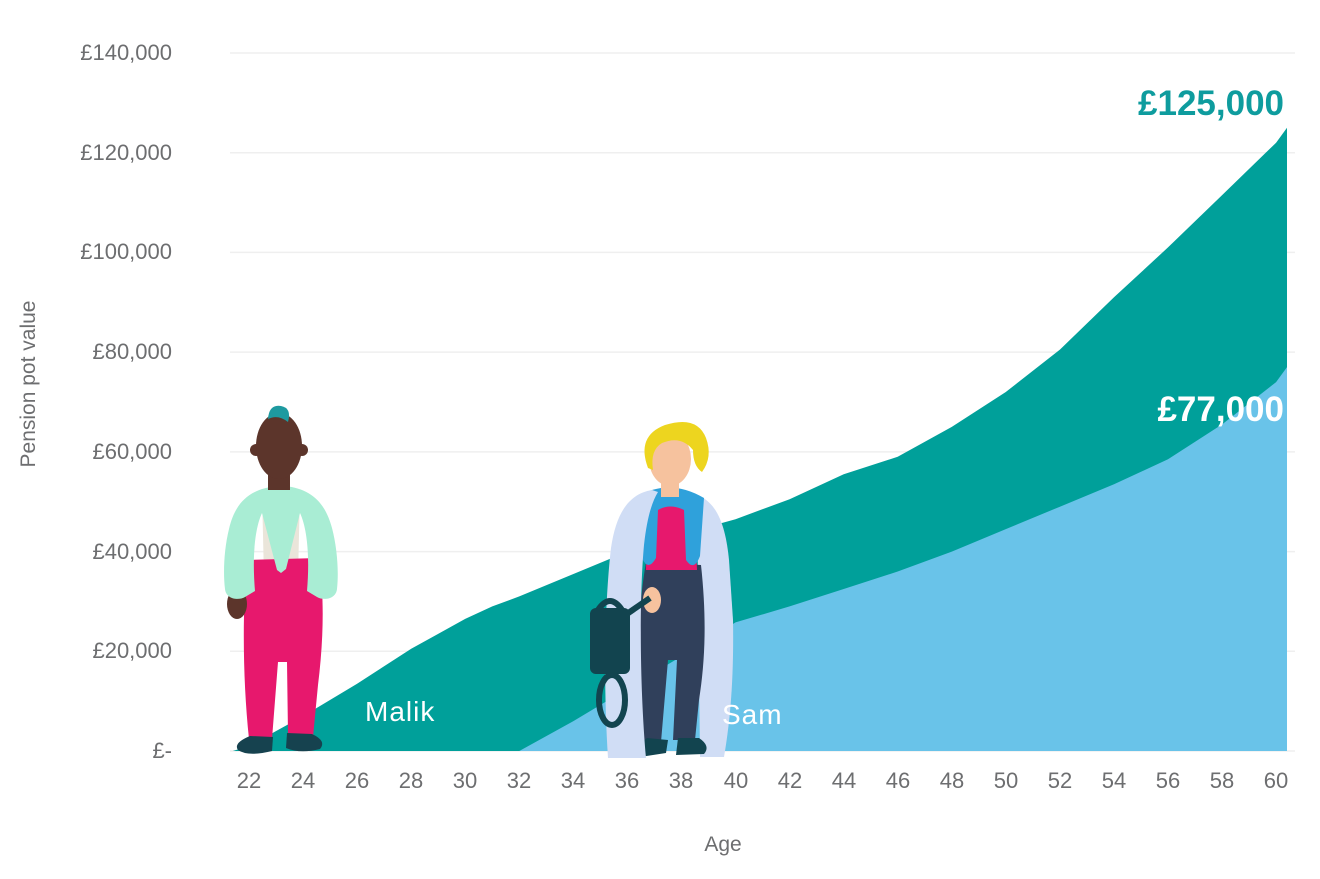 The image size is (1320, 879). I want to click on y-axis-tick-label: £120,000, so click(126, 152).